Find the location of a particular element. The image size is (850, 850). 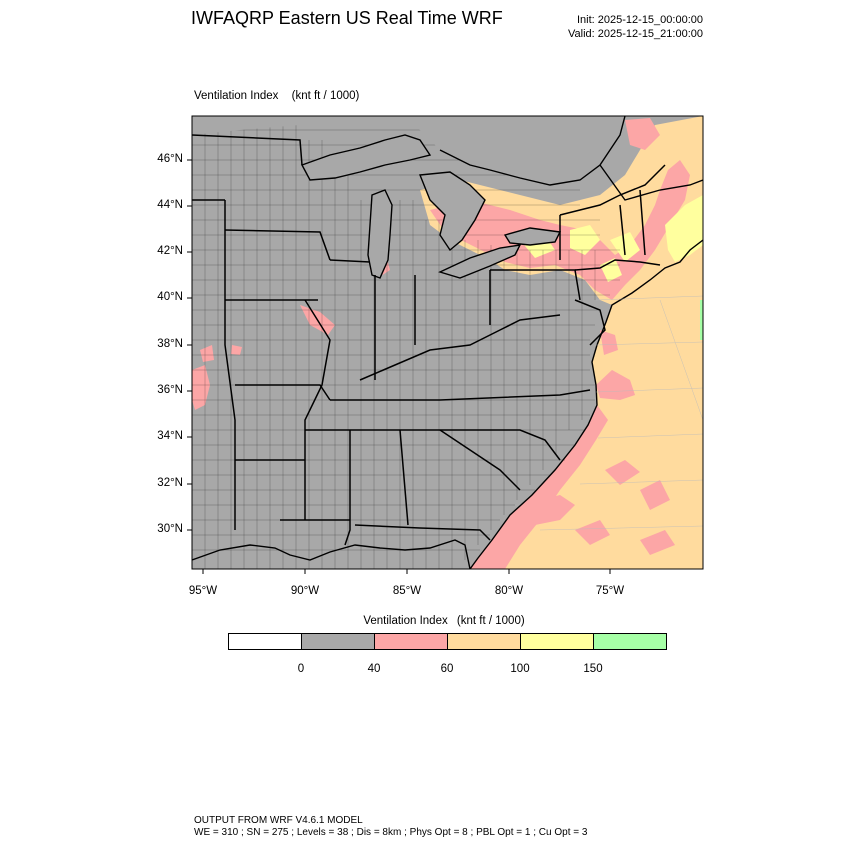

colorbar-tick: 0 is located at coordinates (301, 669).